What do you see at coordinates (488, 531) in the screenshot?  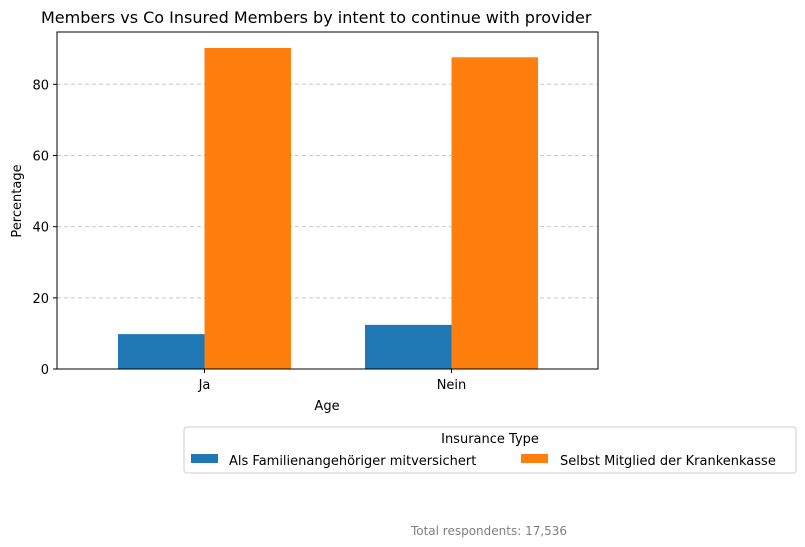 I see `footnote-total-respondents: Total respondents: 17,536` at bounding box center [488, 531].